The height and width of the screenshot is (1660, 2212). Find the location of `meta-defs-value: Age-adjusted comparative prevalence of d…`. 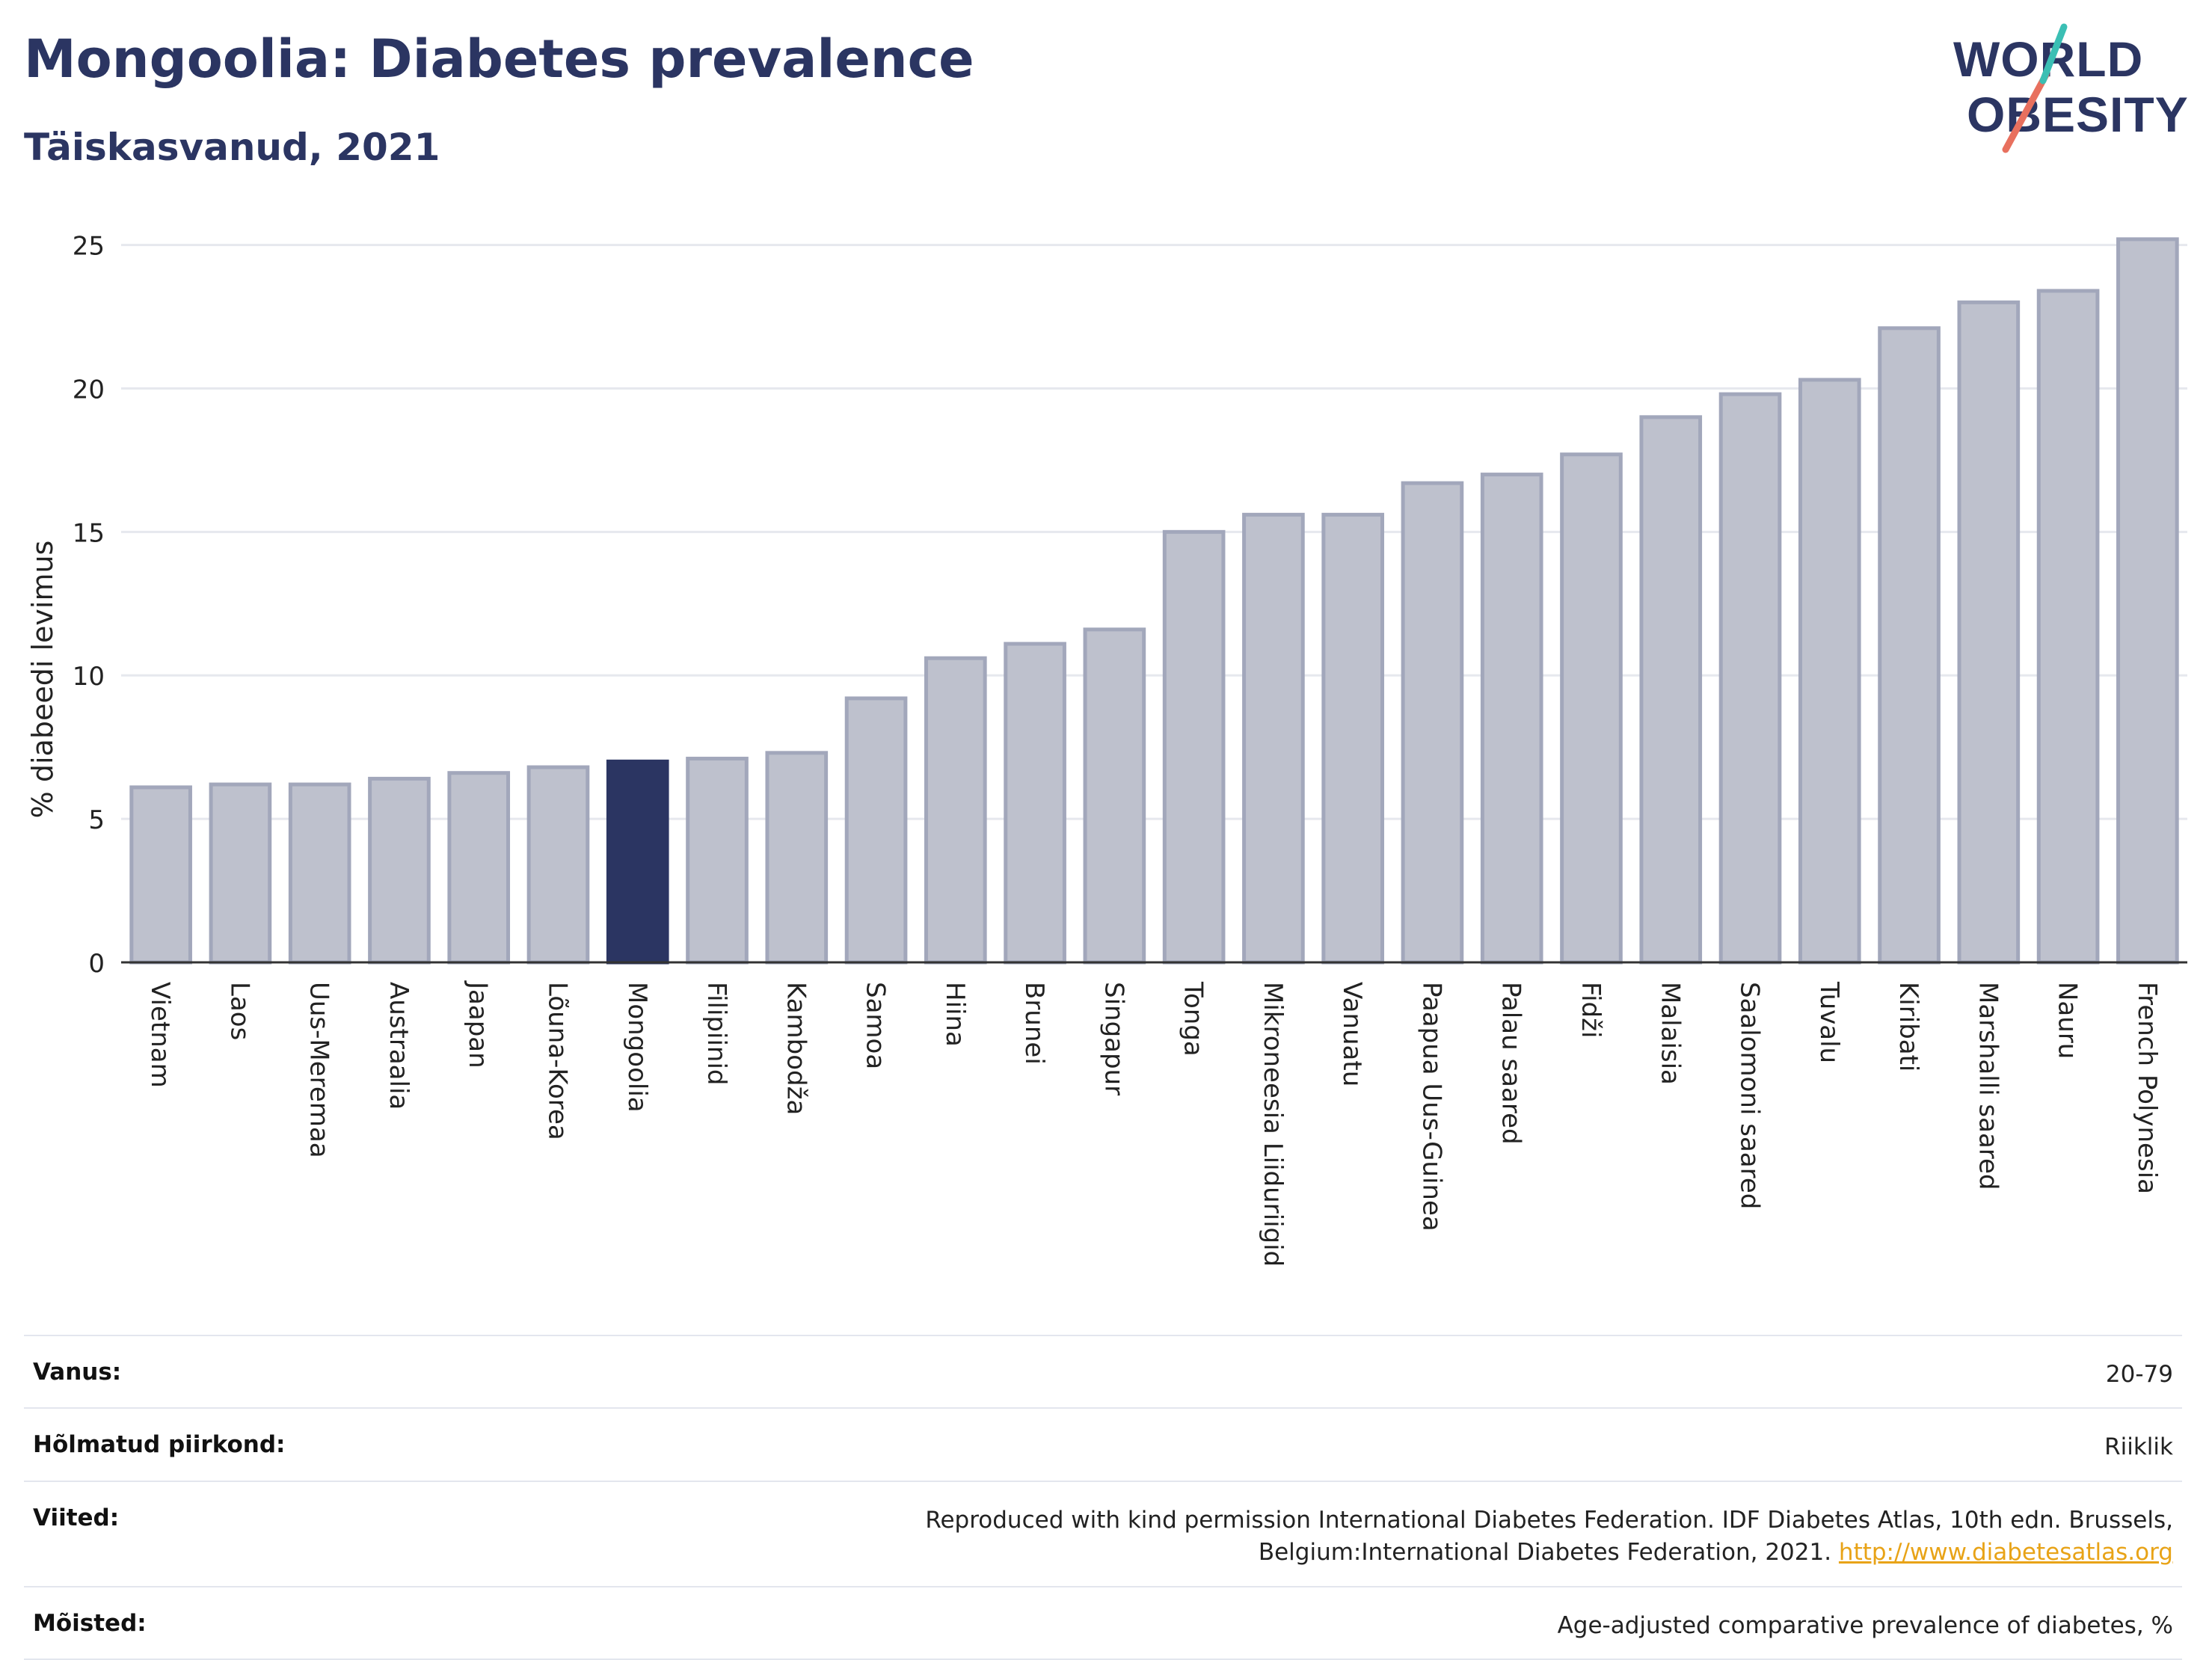

meta-defs-value: Age-adjusted comparative prevalence of d… is located at coordinates (1865, 1625).